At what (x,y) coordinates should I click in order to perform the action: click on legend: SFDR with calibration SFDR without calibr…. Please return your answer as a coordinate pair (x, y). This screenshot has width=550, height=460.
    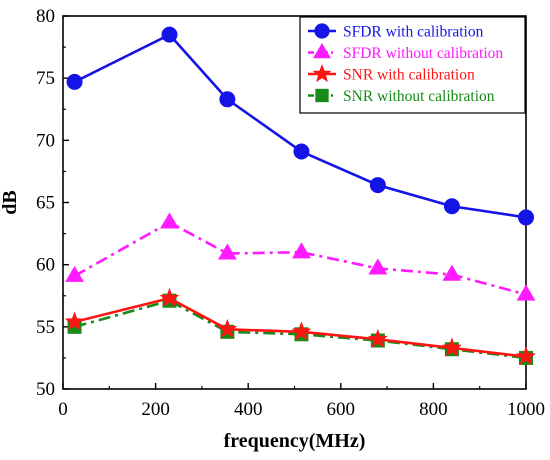
    Looking at the image, I should click on (412, 65).